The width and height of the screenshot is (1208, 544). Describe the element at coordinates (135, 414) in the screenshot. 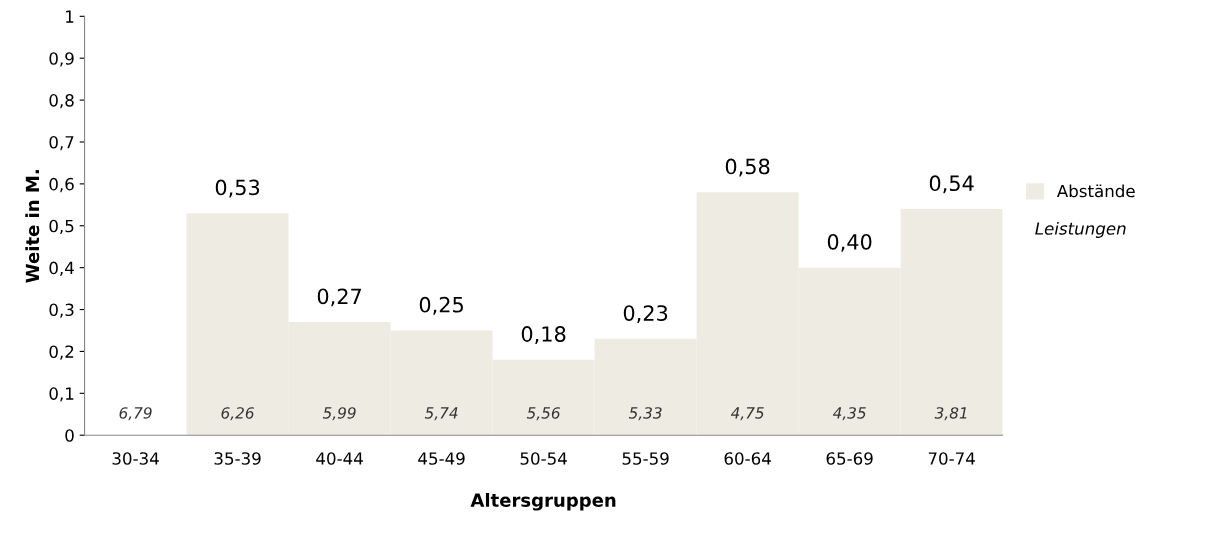

I see `annotation: 6,79` at that location.